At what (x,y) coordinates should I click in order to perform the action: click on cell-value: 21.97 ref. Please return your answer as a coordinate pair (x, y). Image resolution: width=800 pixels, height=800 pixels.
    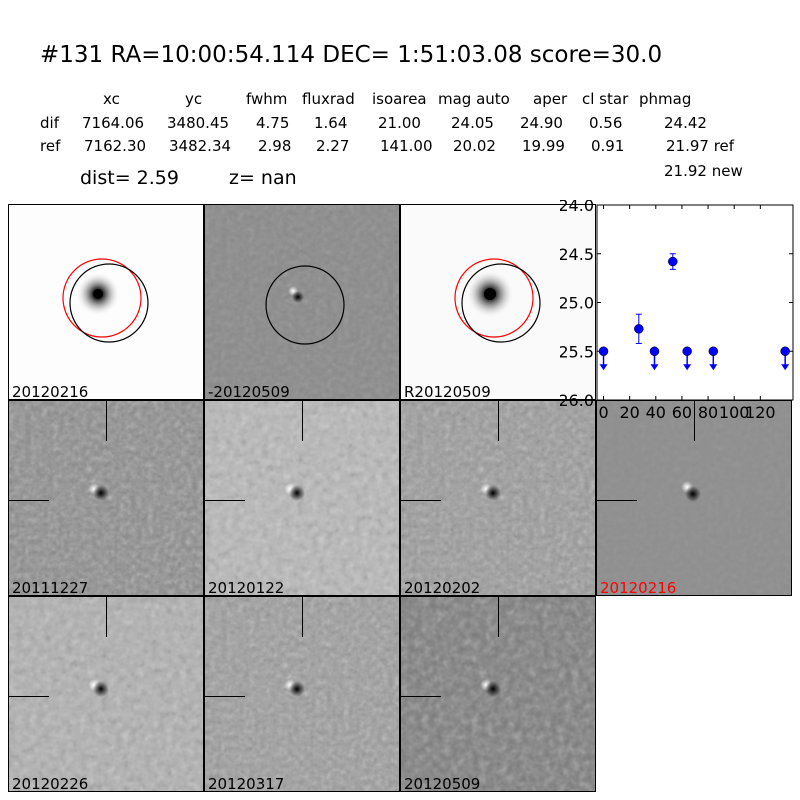
    Looking at the image, I should click on (700, 146).